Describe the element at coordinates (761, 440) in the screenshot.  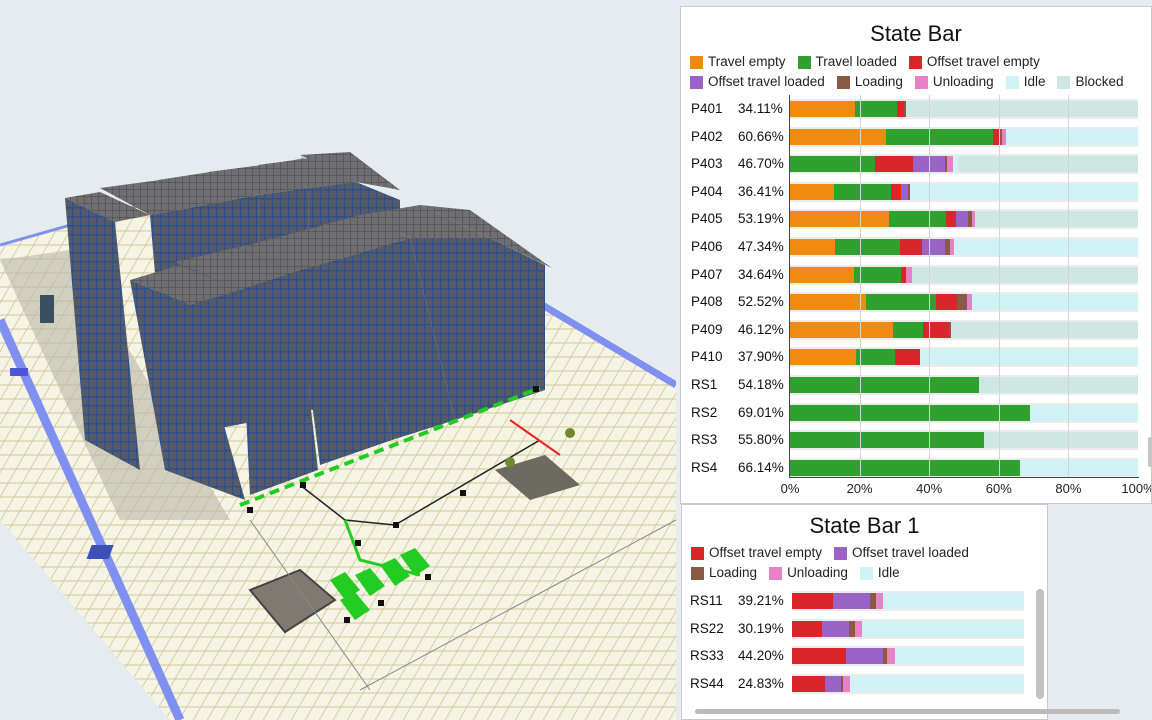
I see `row-percentage: 55.80%` at that location.